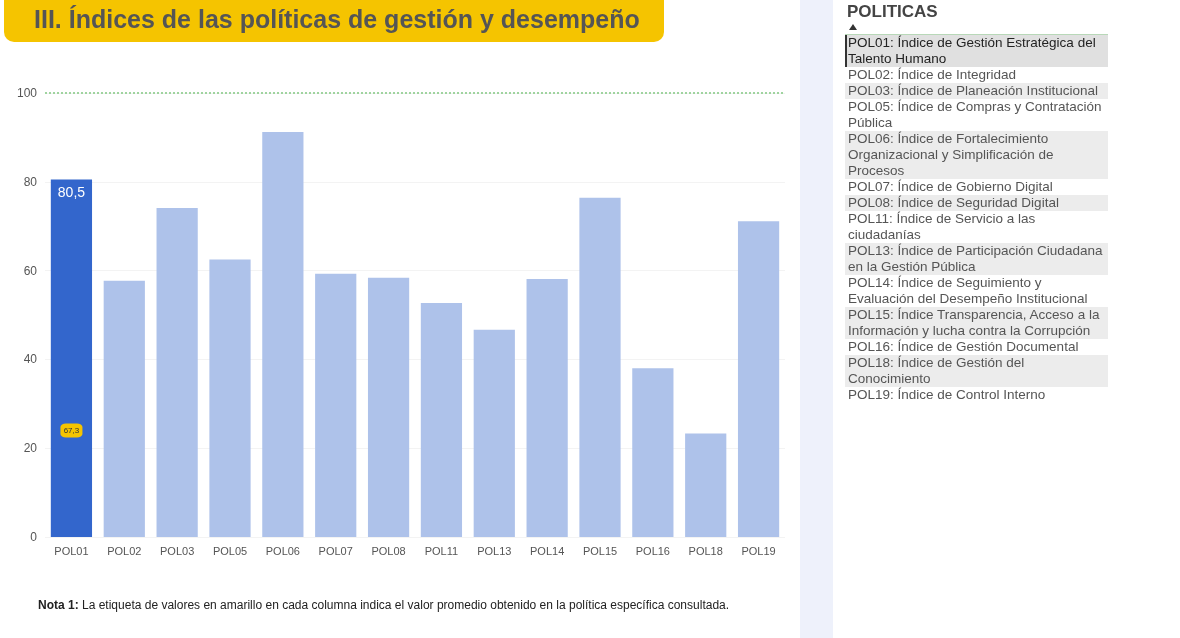  I want to click on data-label: 80,5, so click(71, 191).